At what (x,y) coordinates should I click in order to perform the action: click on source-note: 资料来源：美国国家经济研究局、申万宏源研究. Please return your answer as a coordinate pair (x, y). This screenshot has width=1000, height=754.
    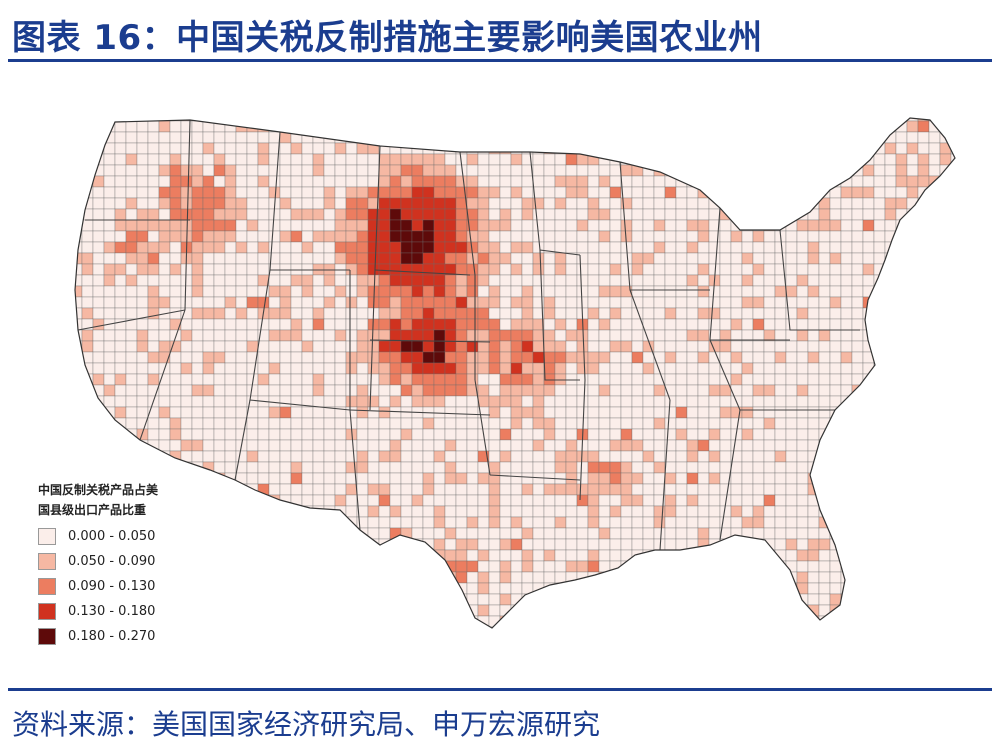
    Looking at the image, I should click on (306, 724).